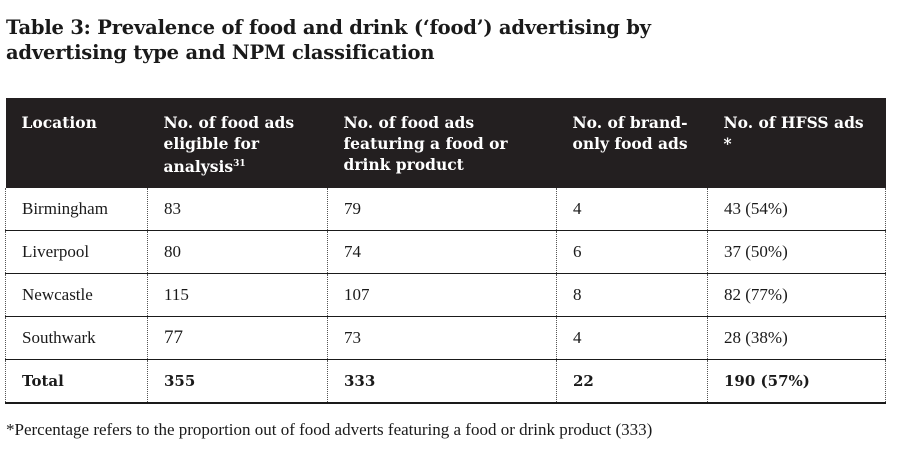 Image resolution: width=915 pixels, height=453 pixels. I want to click on header-location: Location, so click(76, 143).